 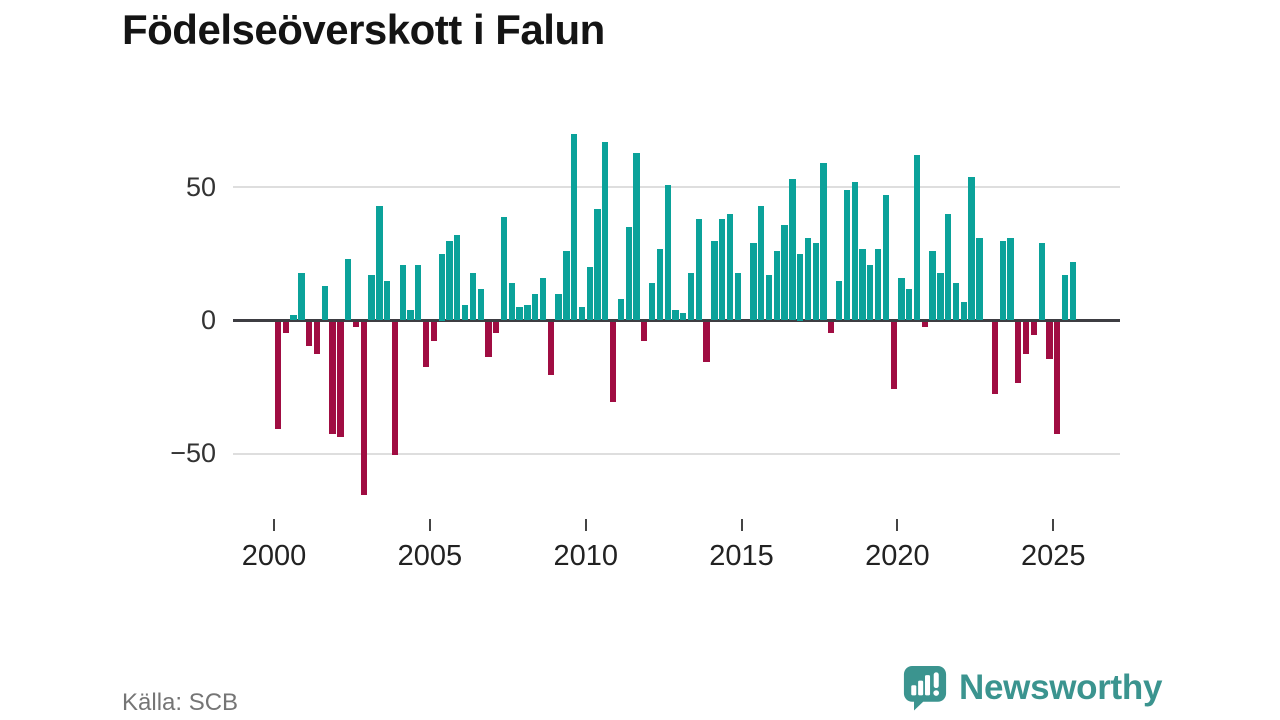 I want to click on chart-title: Födelseöverskott i Falun, so click(x=363, y=29).